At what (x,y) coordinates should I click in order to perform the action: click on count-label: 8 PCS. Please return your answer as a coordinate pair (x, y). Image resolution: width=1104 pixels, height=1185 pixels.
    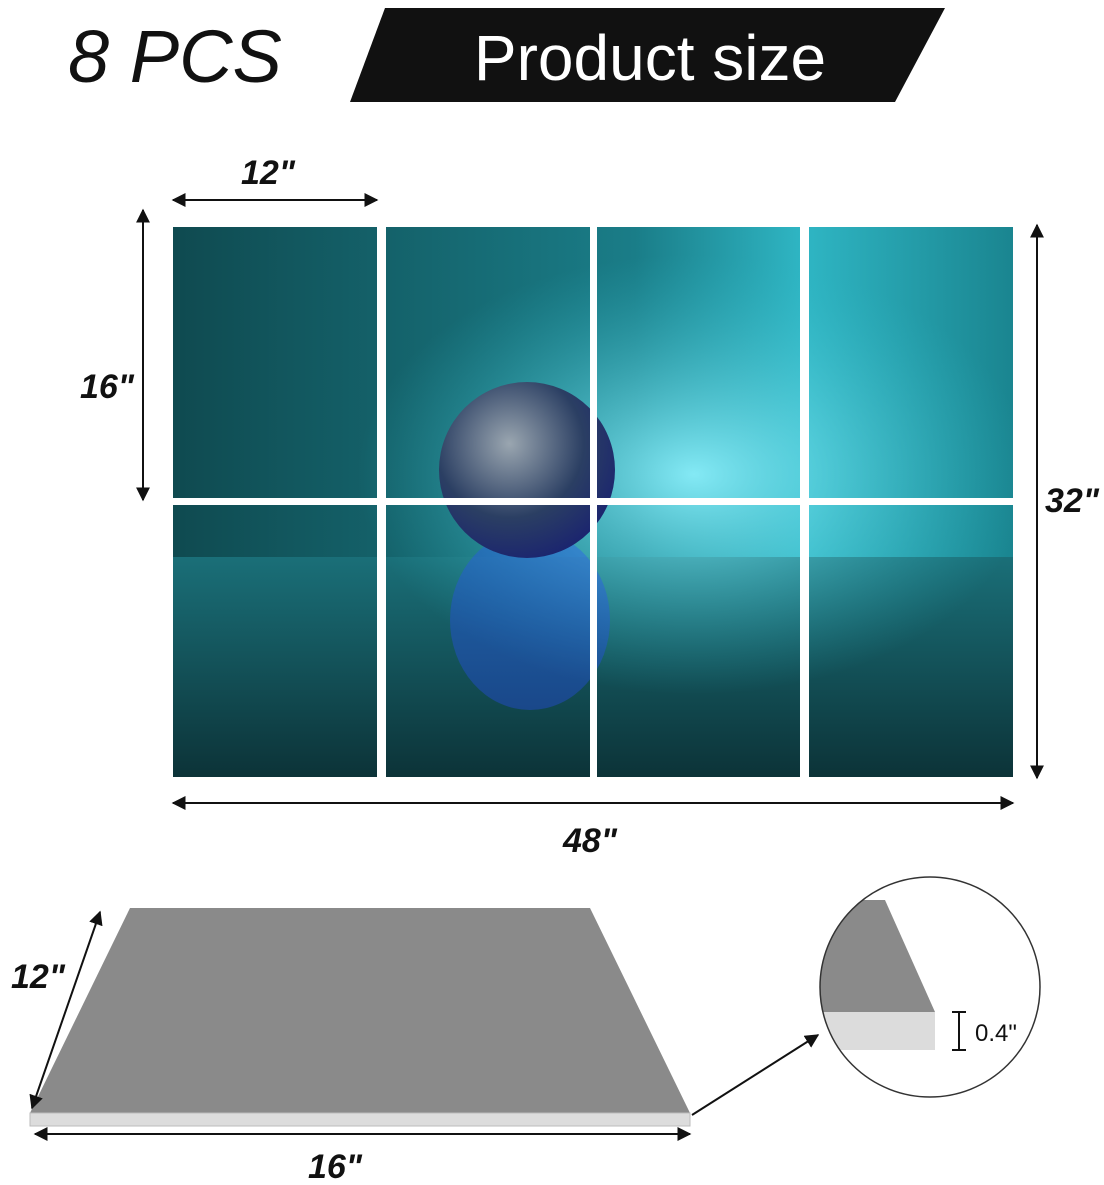
    Looking at the image, I should click on (175, 56).